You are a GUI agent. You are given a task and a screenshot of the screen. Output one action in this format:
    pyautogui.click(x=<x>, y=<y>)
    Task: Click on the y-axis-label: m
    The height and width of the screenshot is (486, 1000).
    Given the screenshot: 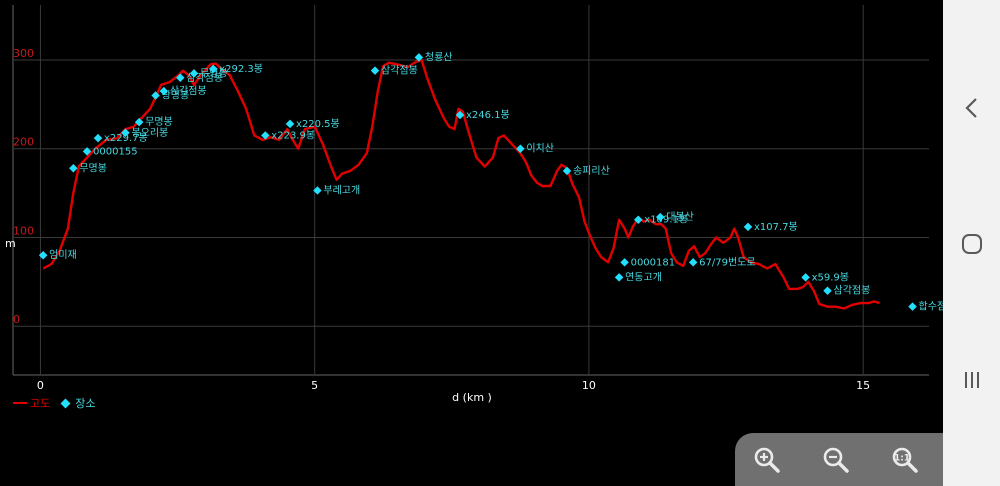 What is the action you would take?
    pyautogui.click(x=10, y=243)
    